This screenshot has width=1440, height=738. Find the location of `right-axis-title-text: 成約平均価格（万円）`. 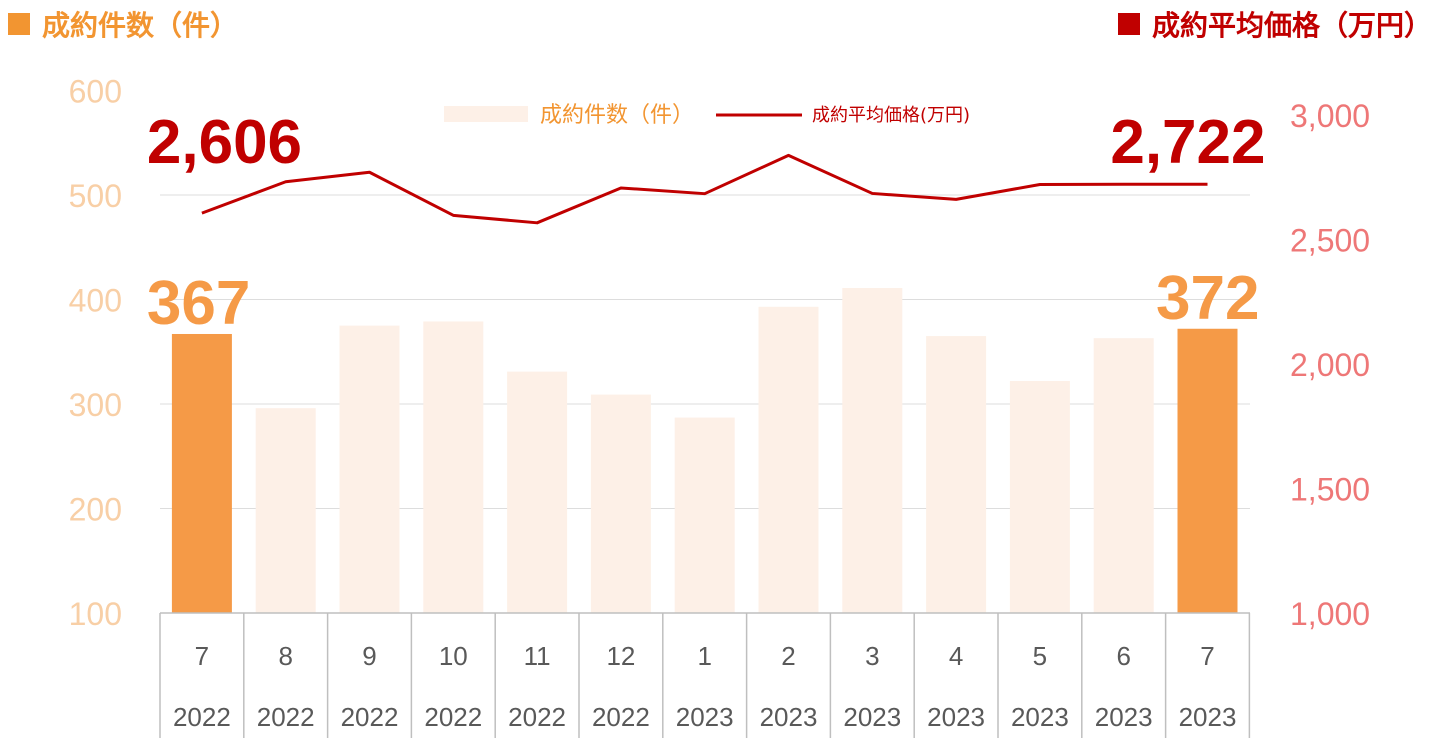

right-axis-title-text: 成約平均価格（万円） is located at coordinates (1291, 25).